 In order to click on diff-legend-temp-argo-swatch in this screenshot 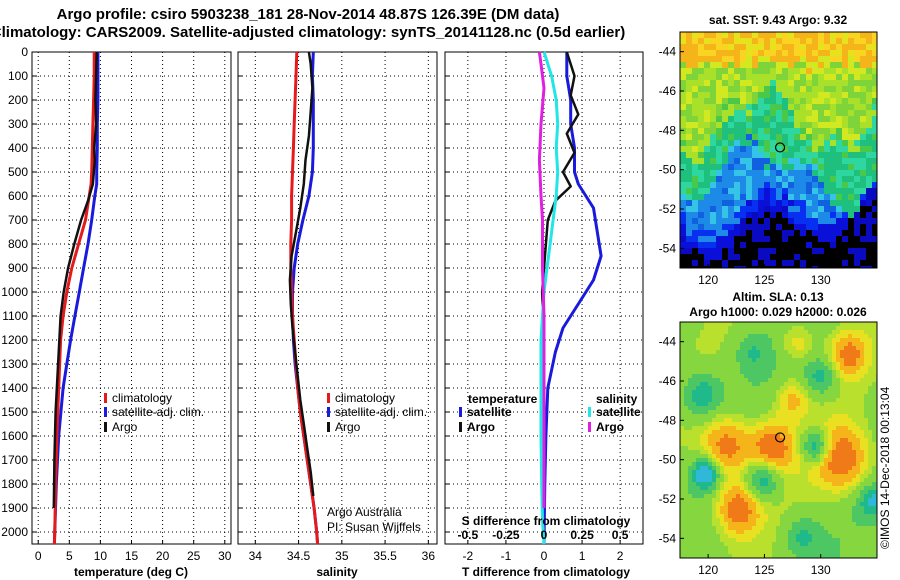, I will do `click(460, 427)`.